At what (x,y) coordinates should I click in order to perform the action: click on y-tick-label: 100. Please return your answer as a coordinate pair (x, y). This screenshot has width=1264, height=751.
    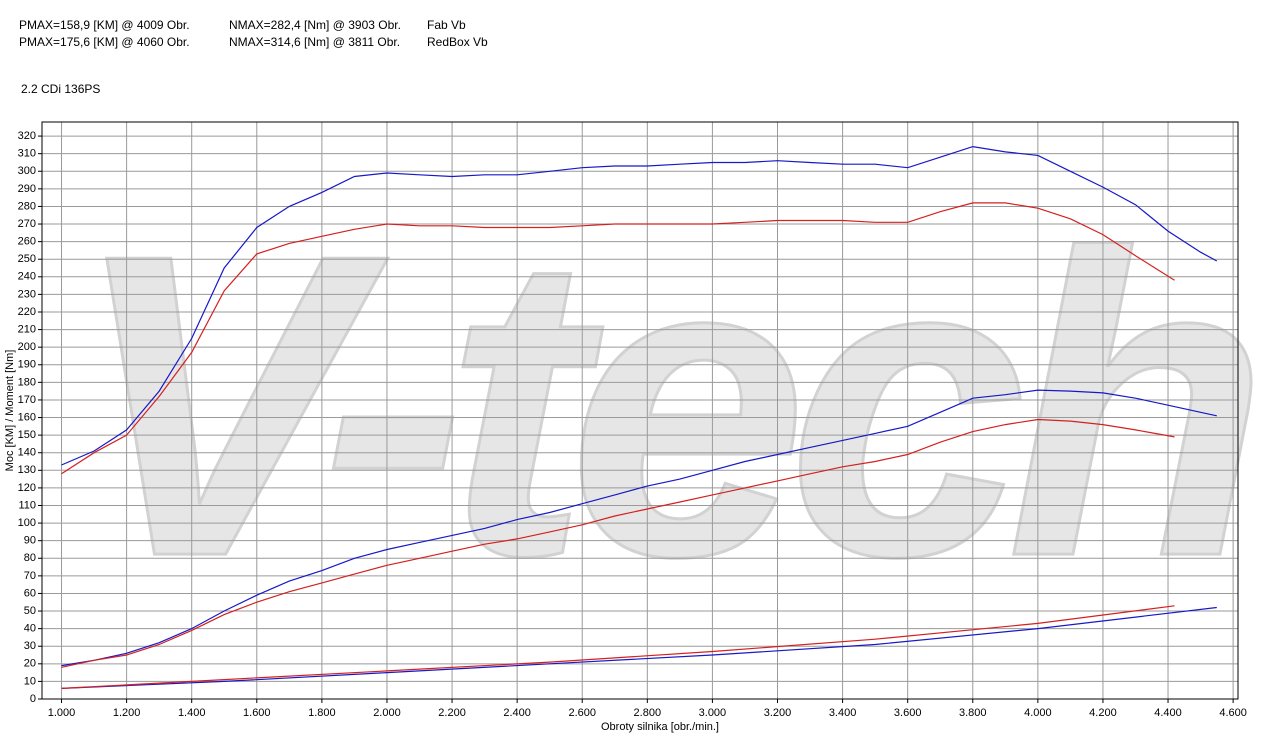
    Looking at the image, I should click on (27, 523).